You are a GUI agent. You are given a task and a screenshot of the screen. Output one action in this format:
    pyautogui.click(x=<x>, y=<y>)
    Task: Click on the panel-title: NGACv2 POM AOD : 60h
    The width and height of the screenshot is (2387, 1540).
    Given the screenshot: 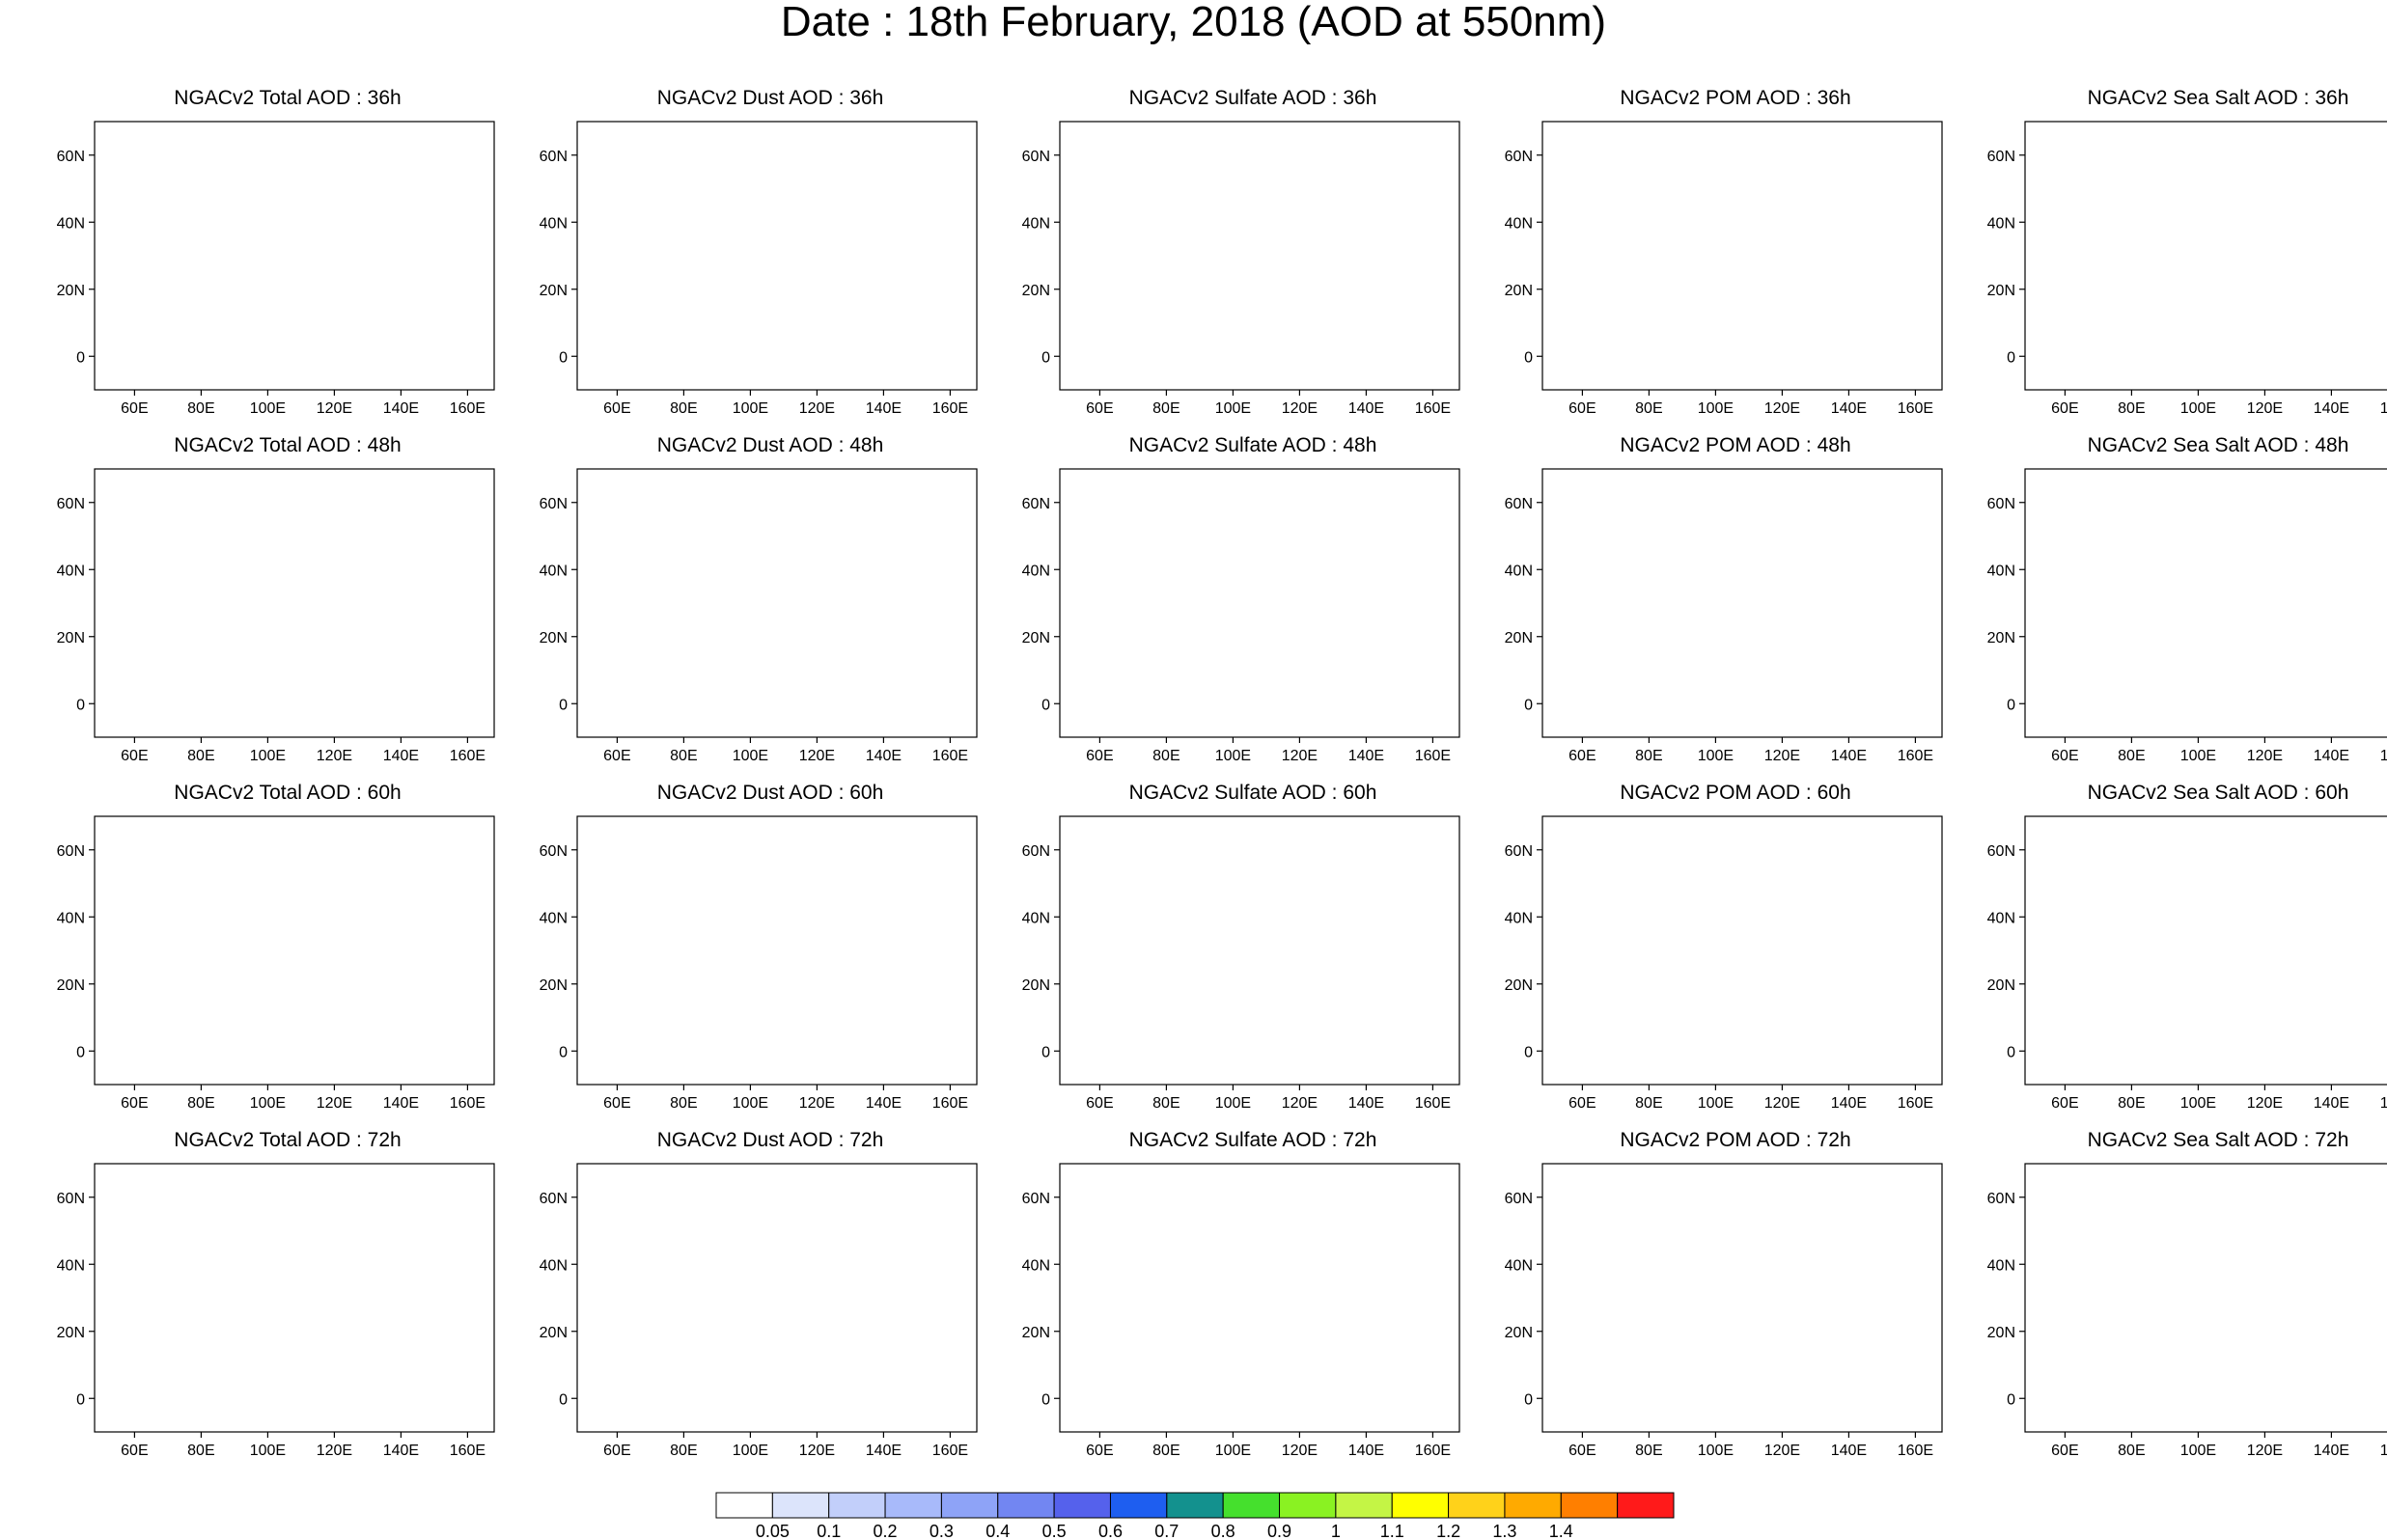 What is the action you would take?
    pyautogui.click(x=1735, y=793)
    